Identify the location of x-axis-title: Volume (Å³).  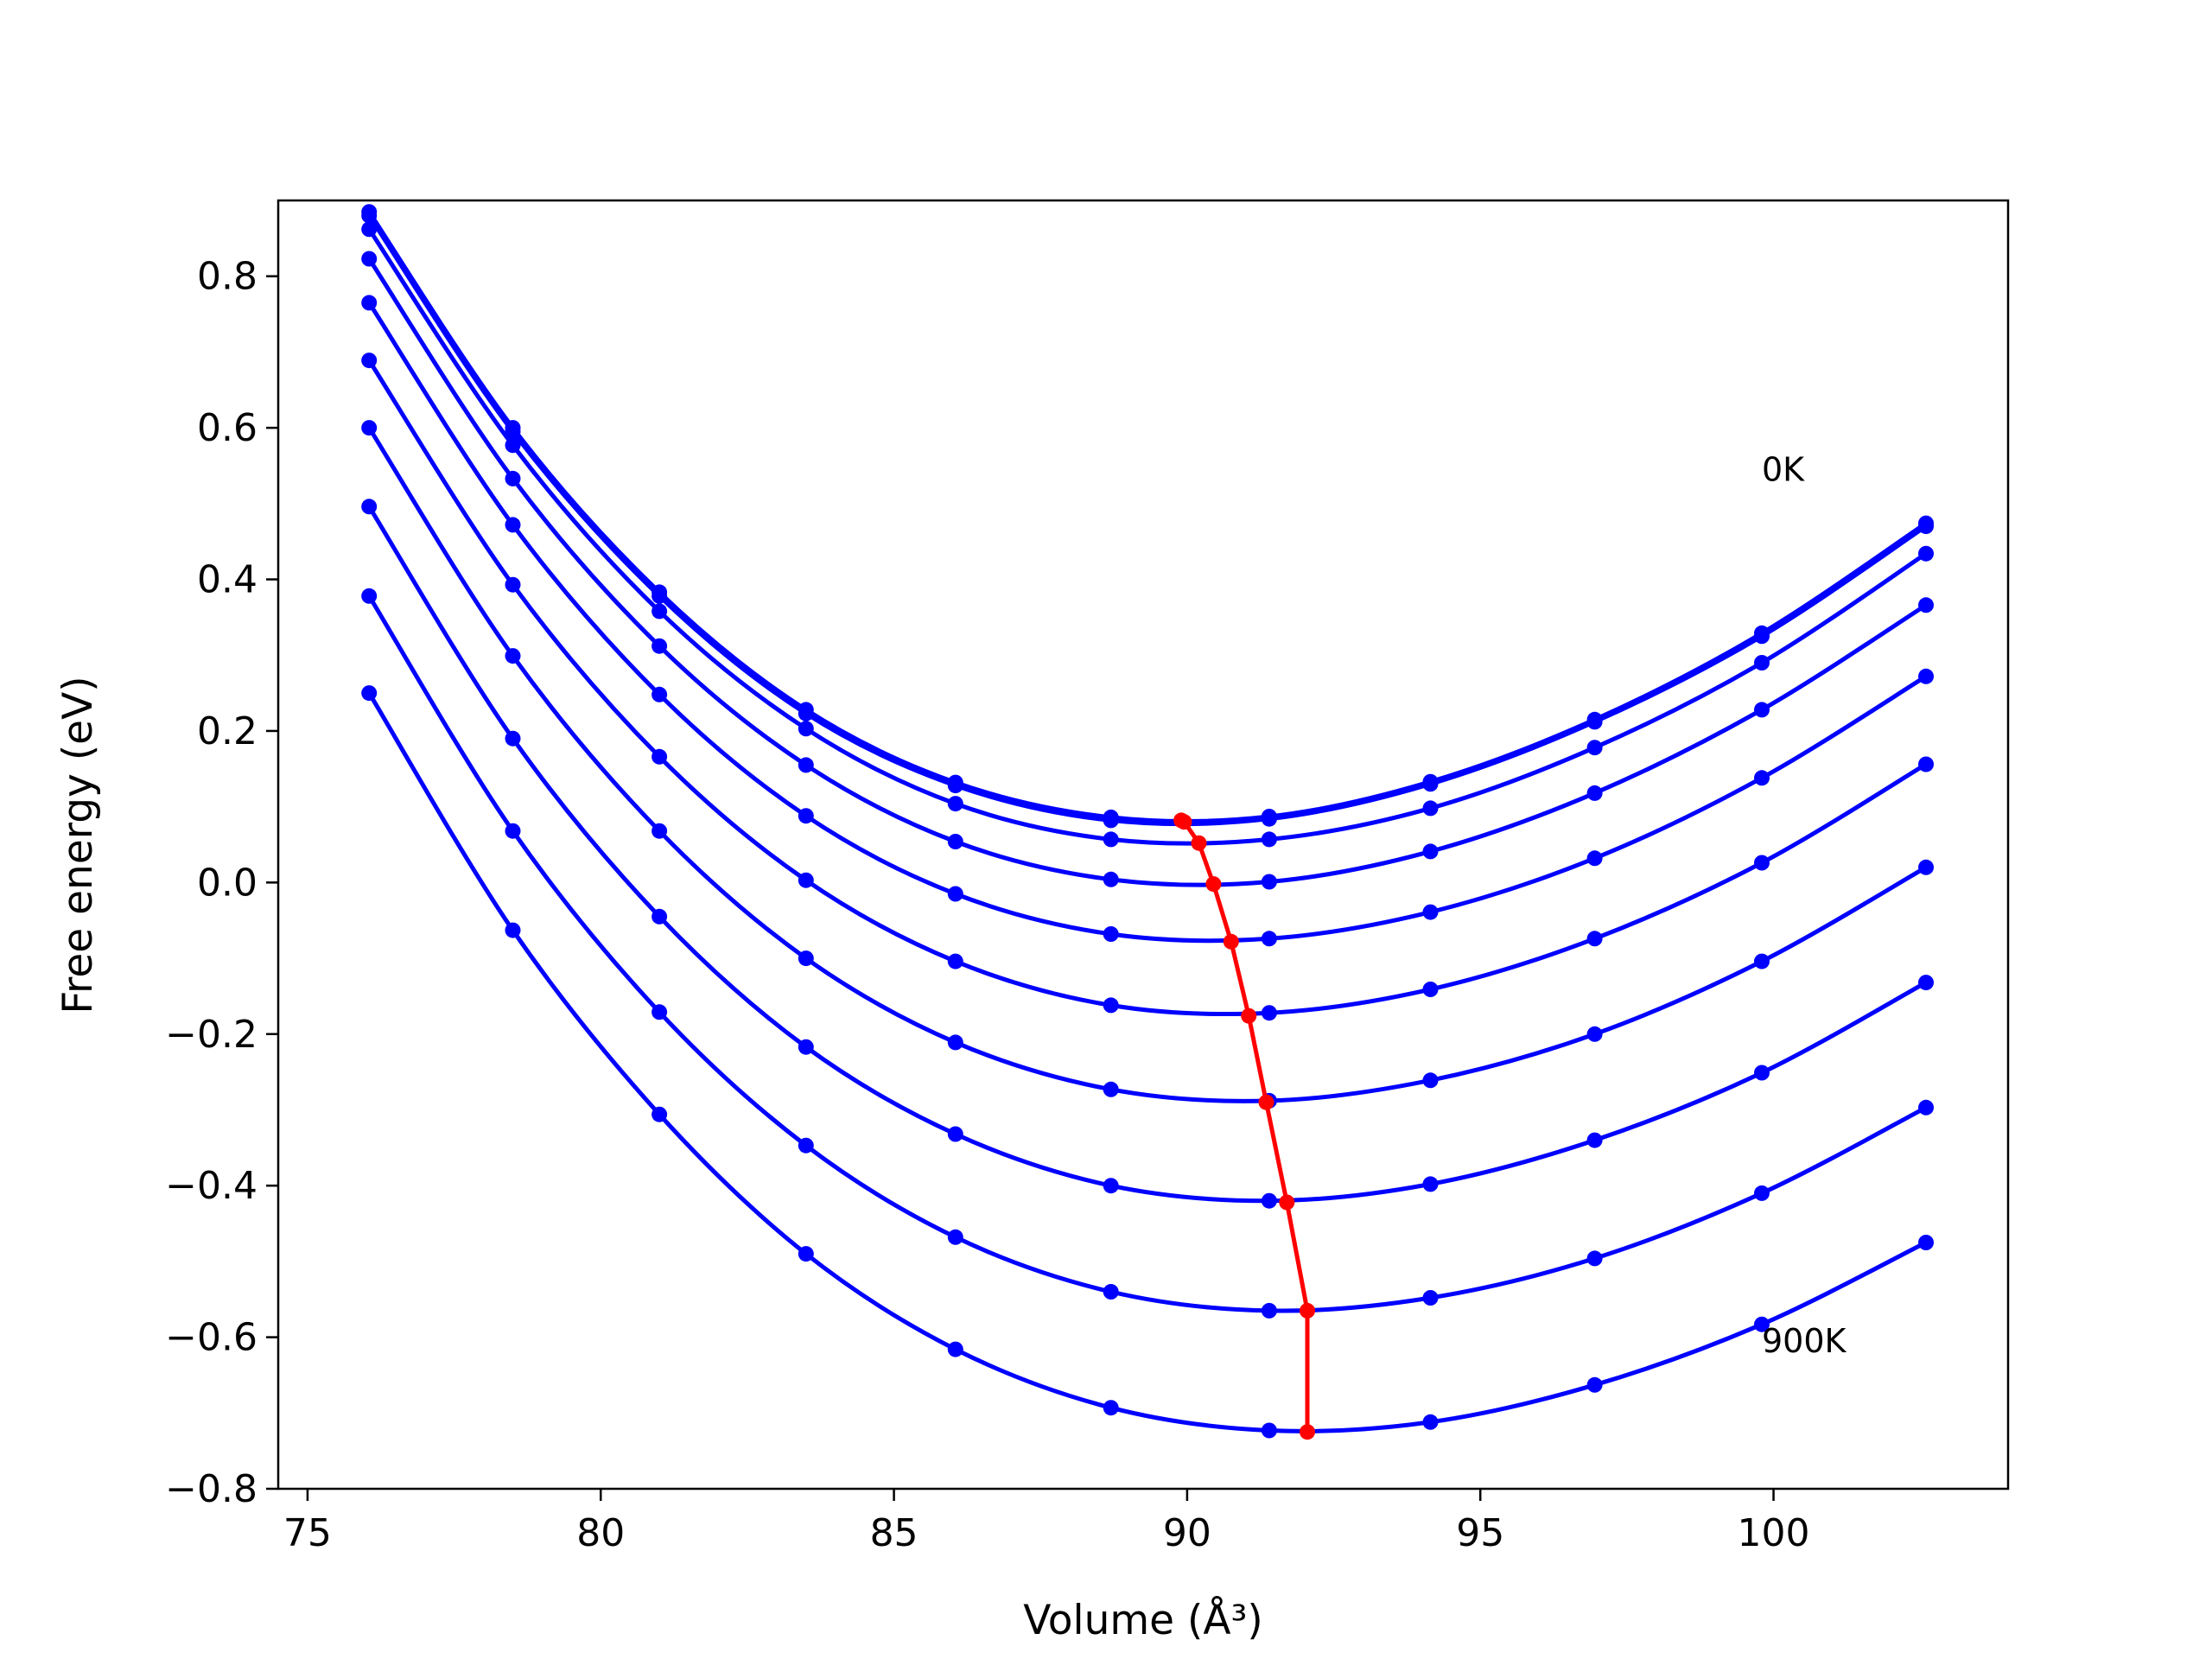
(1142, 1620).